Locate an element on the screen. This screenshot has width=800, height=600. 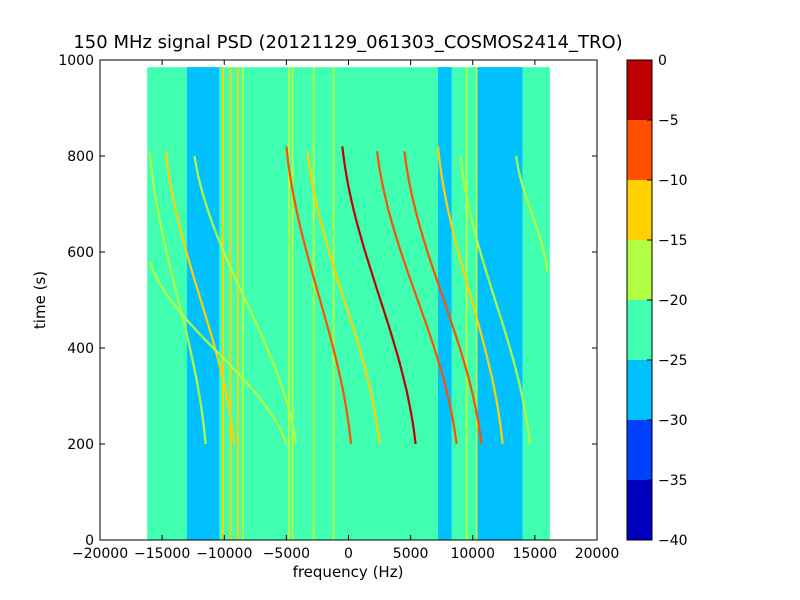
colorbar: −40 −35 −30 −25 −20 −15 −10 −5 0 is located at coordinates (657, 301).